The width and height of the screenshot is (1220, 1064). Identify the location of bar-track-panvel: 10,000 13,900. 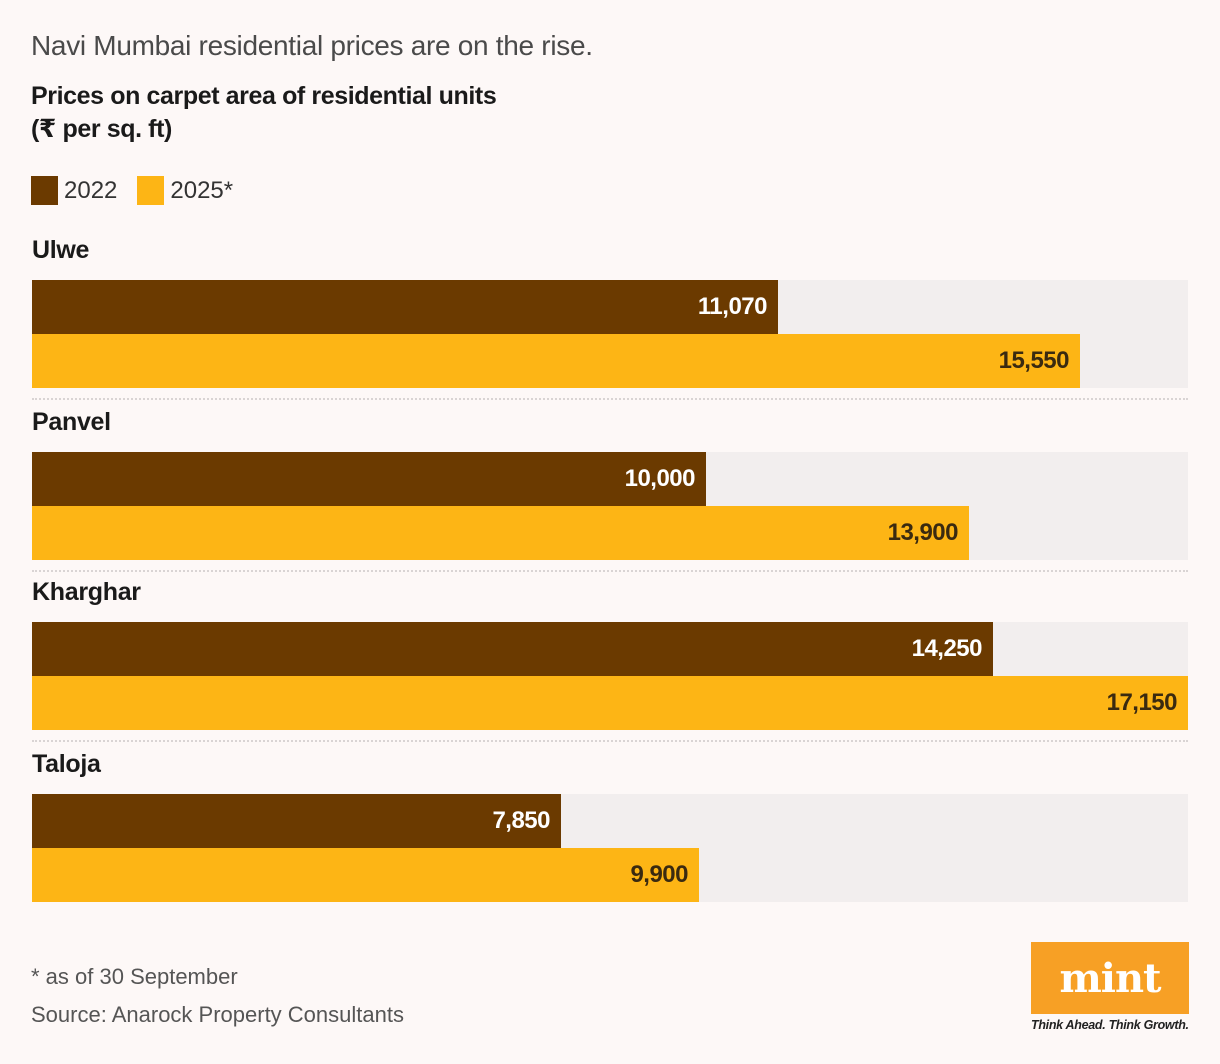
(610, 506).